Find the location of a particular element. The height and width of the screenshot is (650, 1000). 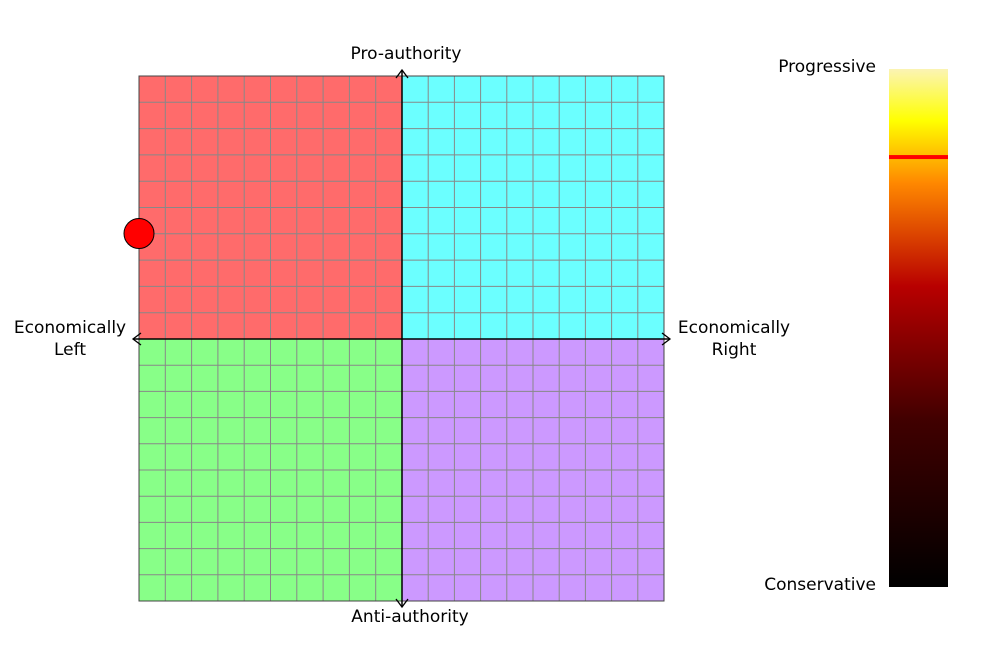

scale-bottom-label: Conservative is located at coordinates (820, 585).